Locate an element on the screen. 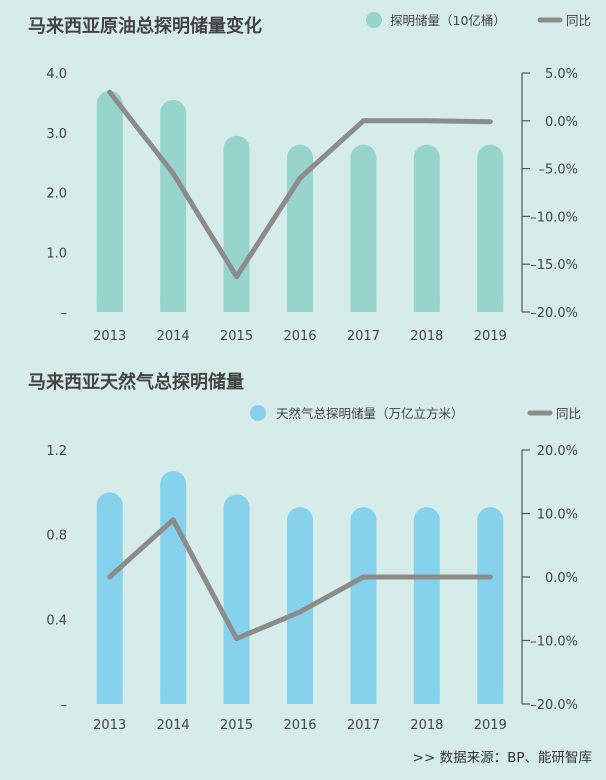  gas-left-tick-label: 0.4 is located at coordinates (56, 620).